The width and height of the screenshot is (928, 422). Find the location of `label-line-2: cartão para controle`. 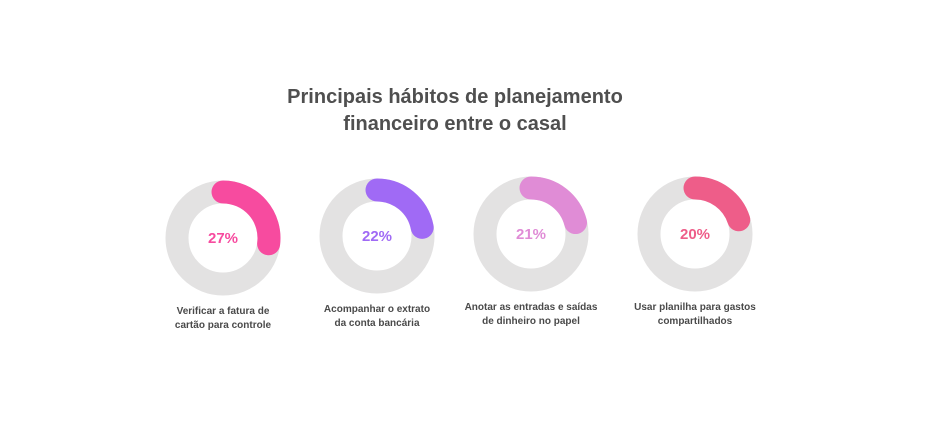

label-line-2: cartão para controle is located at coordinates (223, 325).